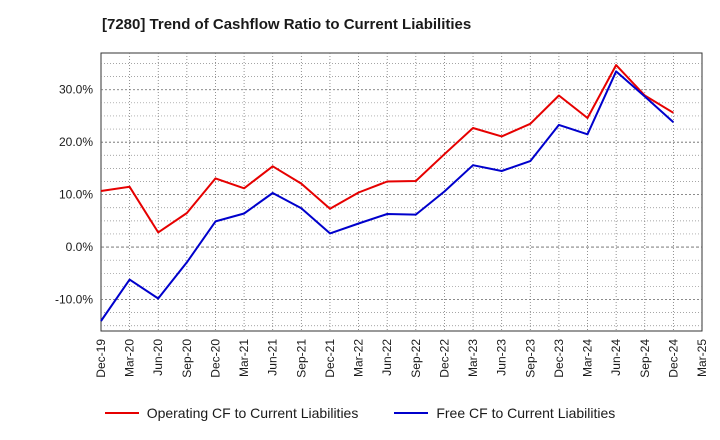 Image resolution: width=720 pixels, height=440 pixels. What do you see at coordinates (273, 357) in the screenshot?
I see `x-tick-label: Jun-21` at bounding box center [273, 357].